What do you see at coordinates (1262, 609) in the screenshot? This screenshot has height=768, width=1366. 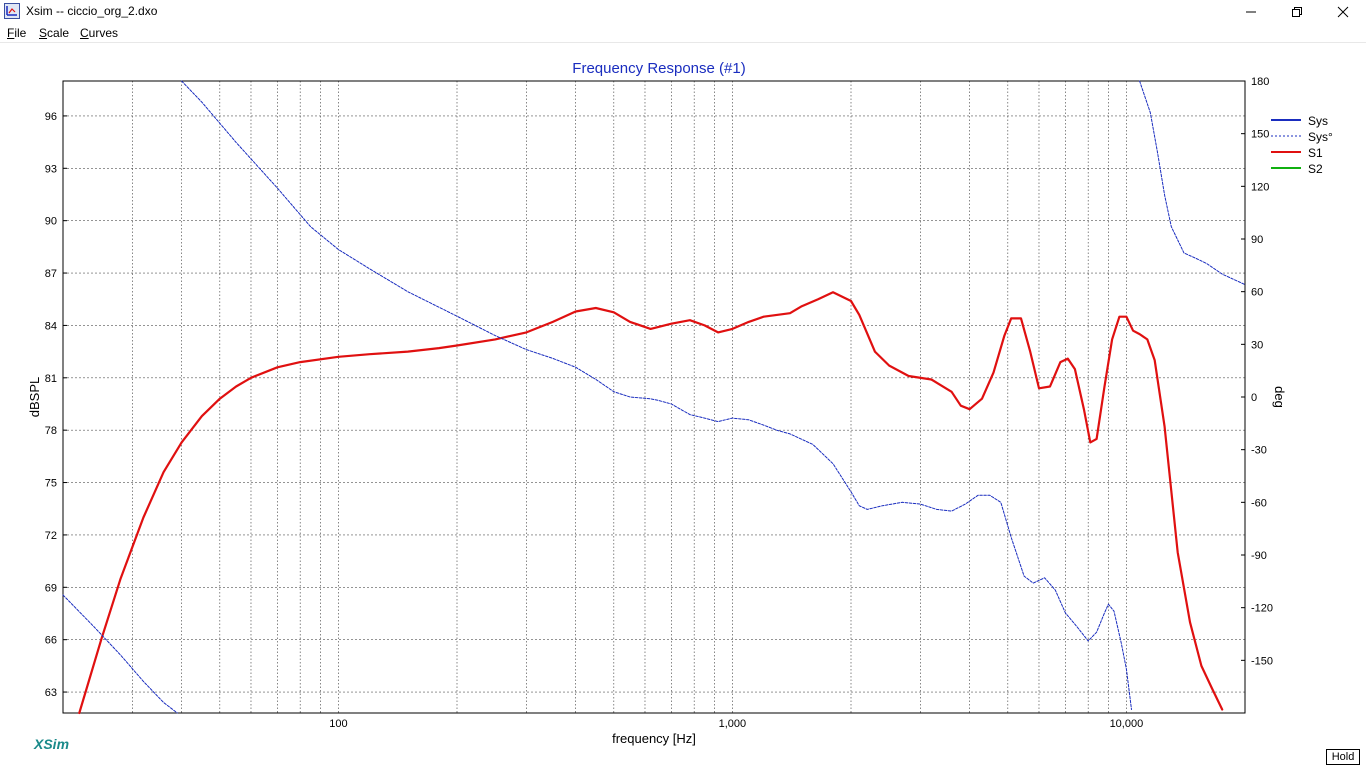 I see `y-right-tick-label: -120` at bounding box center [1262, 609].